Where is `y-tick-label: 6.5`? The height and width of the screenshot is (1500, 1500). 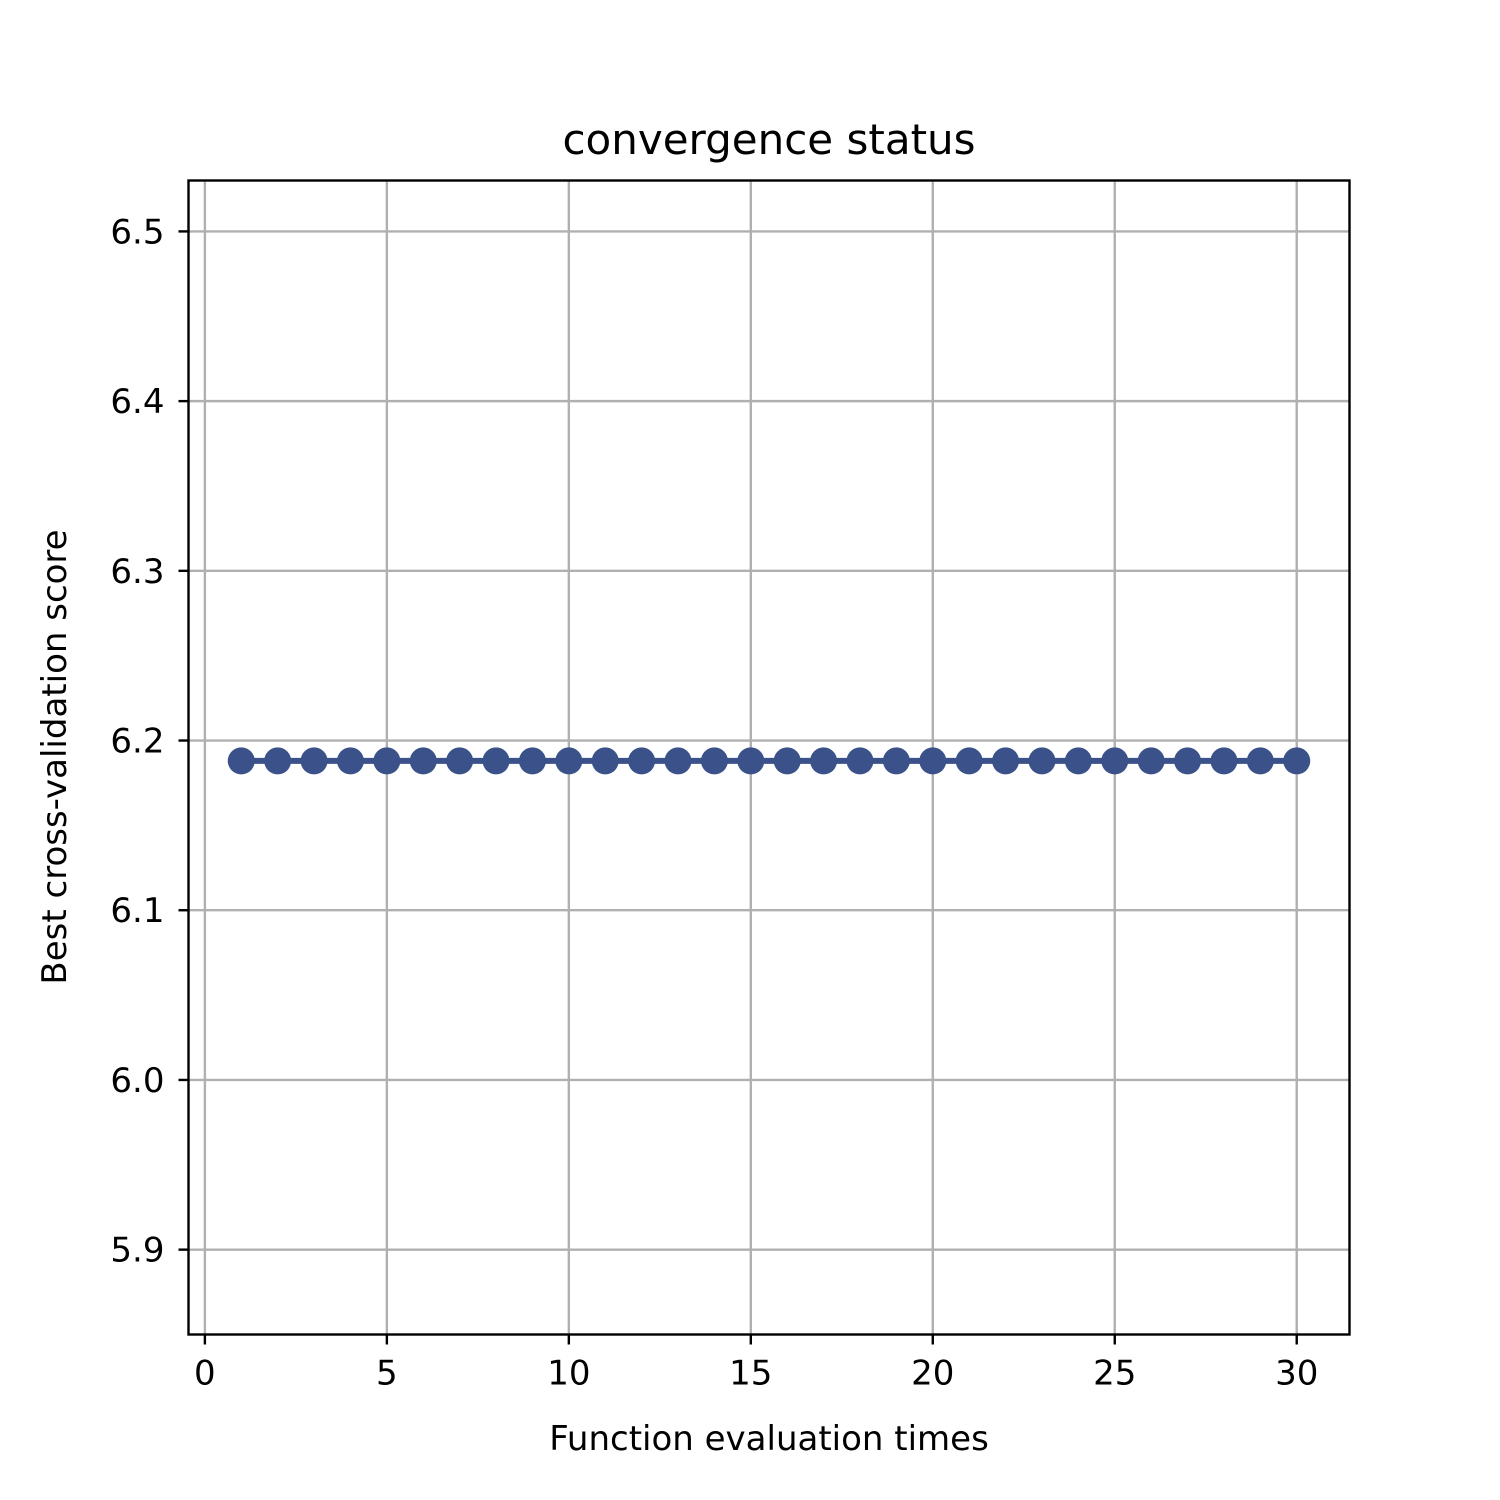
y-tick-label: 6.5 is located at coordinates (137, 232).